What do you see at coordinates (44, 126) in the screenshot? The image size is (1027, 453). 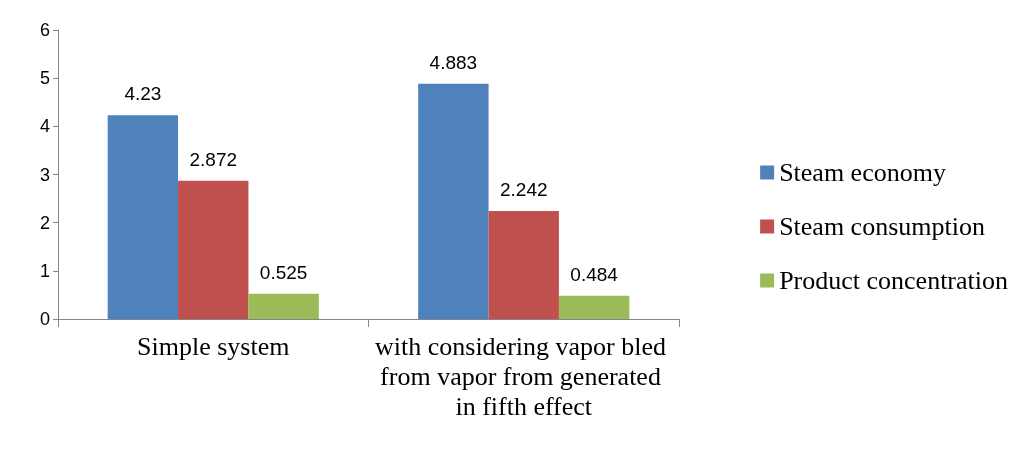 I see `y-tick-label: 4` at bounding box center [44, 126].